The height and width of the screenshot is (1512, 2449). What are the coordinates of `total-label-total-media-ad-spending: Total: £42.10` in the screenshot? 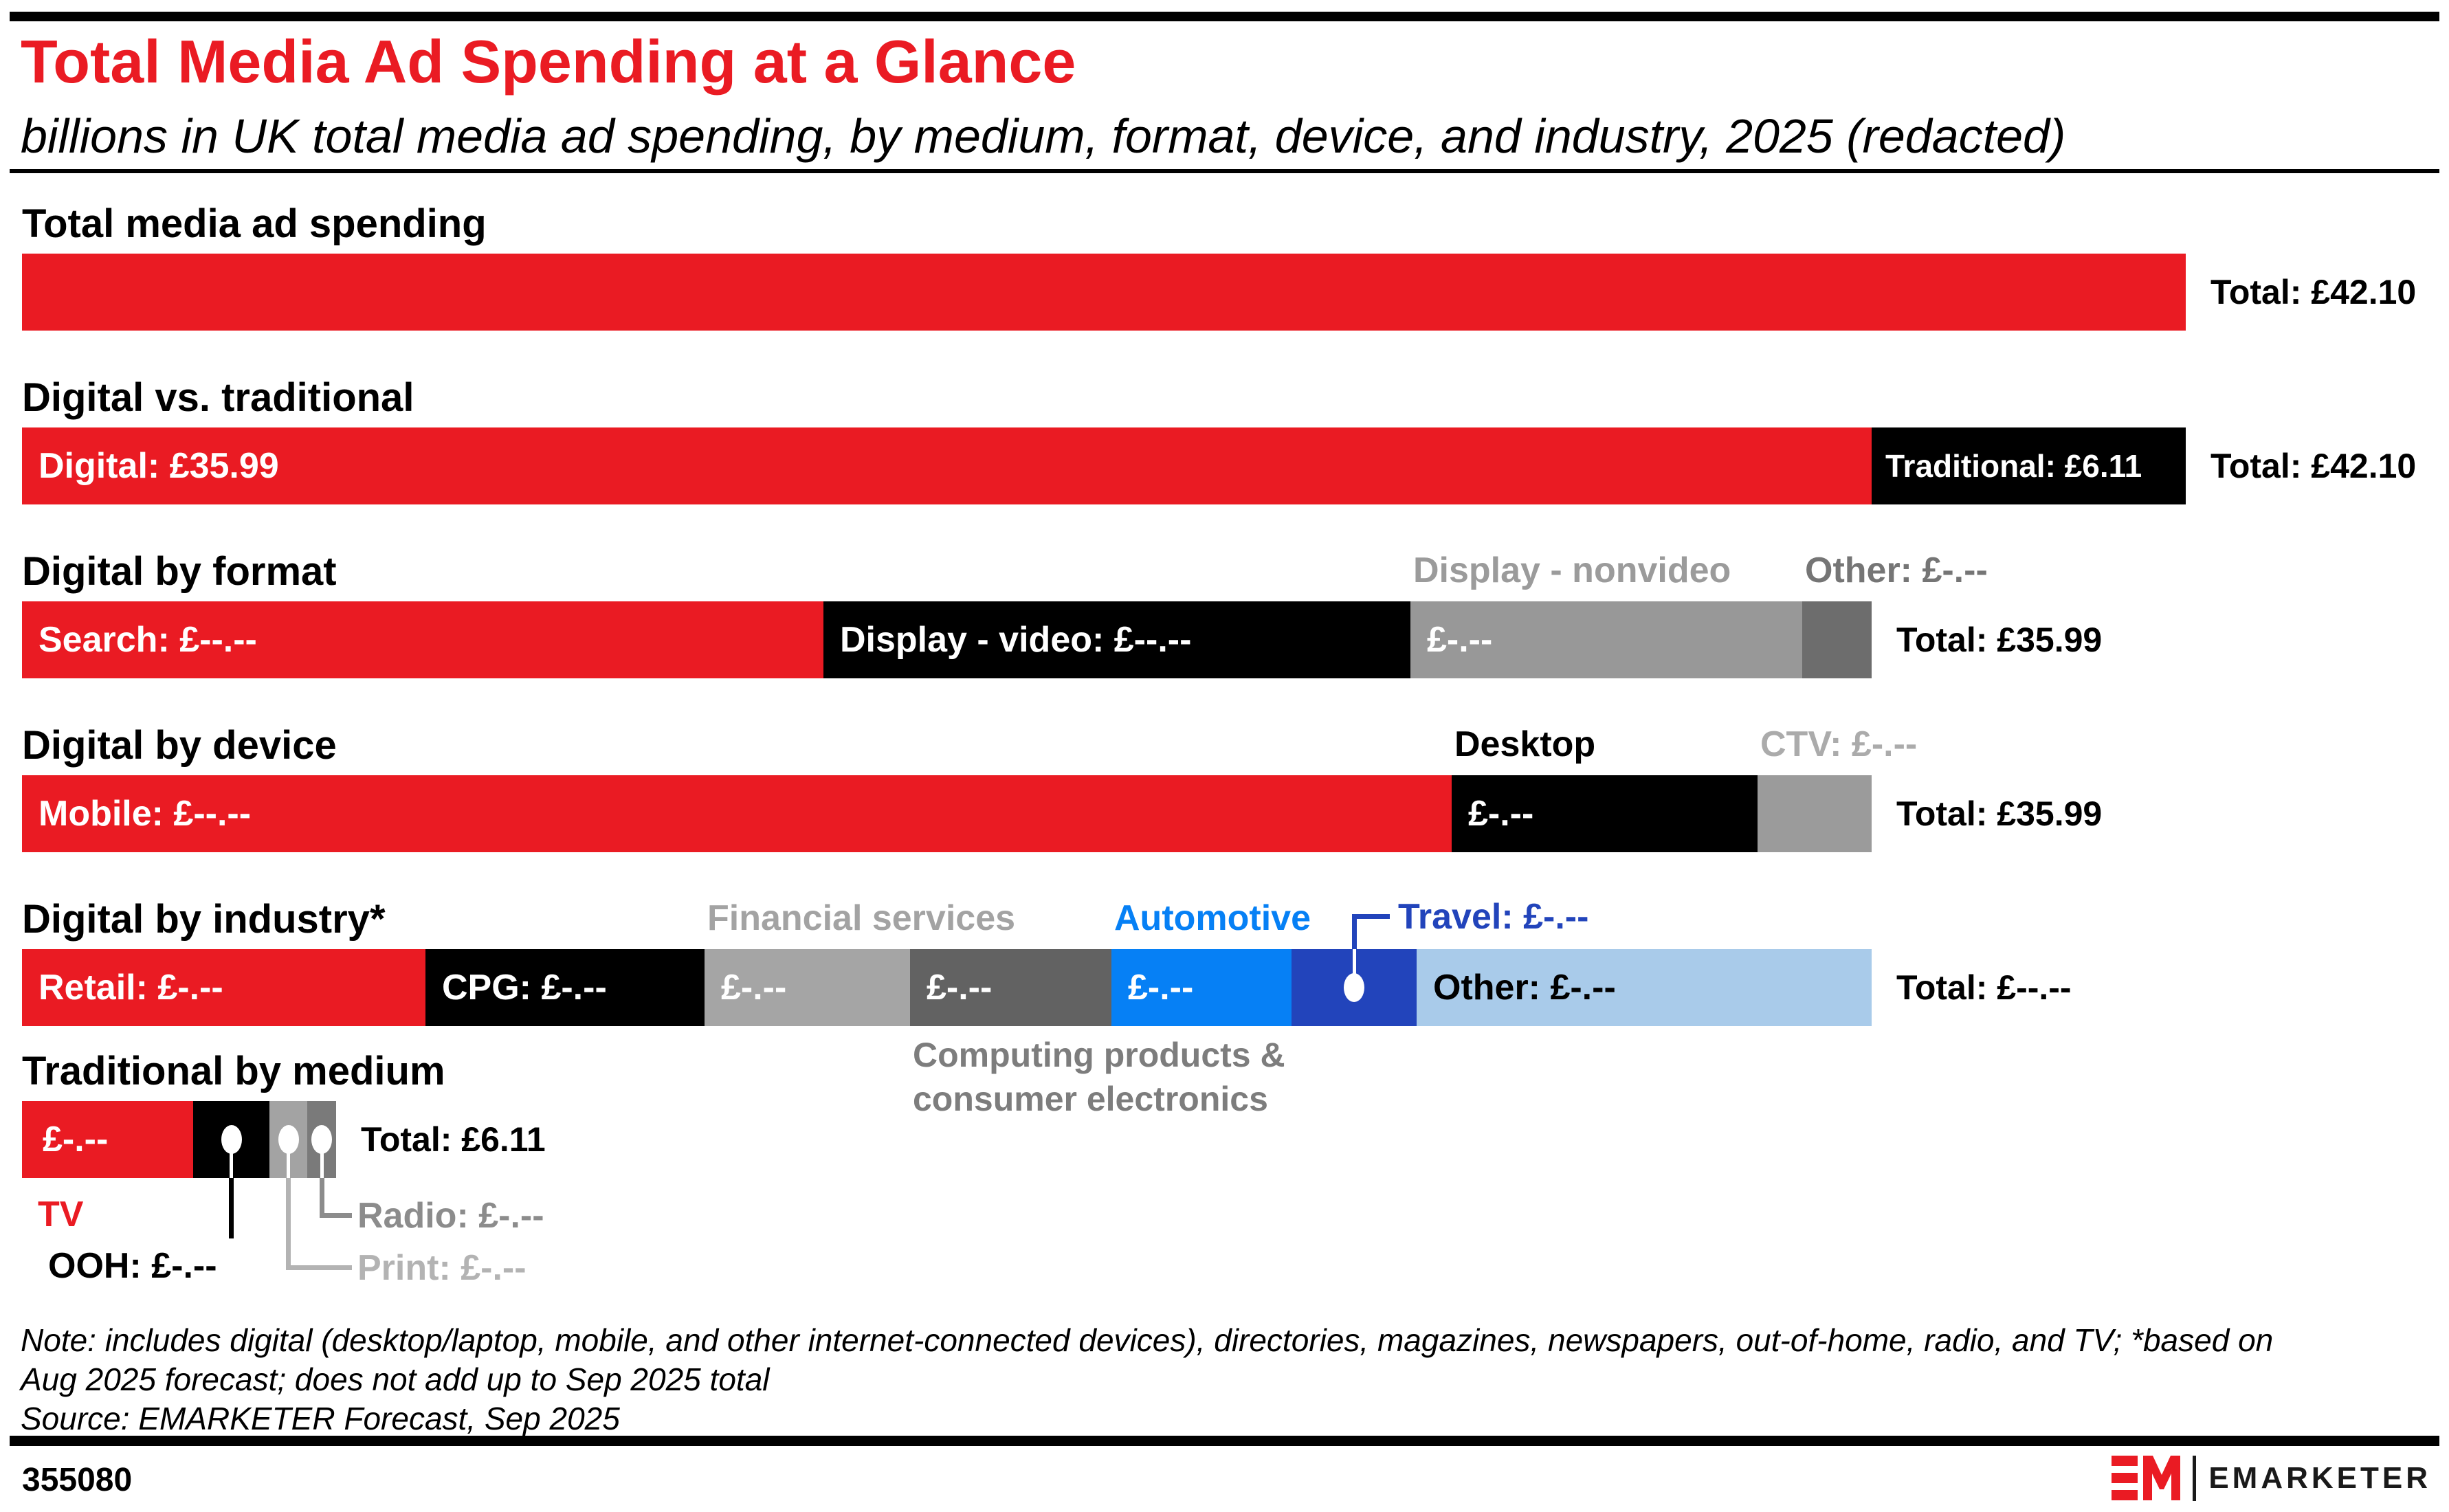 It's located at (2313, 292).